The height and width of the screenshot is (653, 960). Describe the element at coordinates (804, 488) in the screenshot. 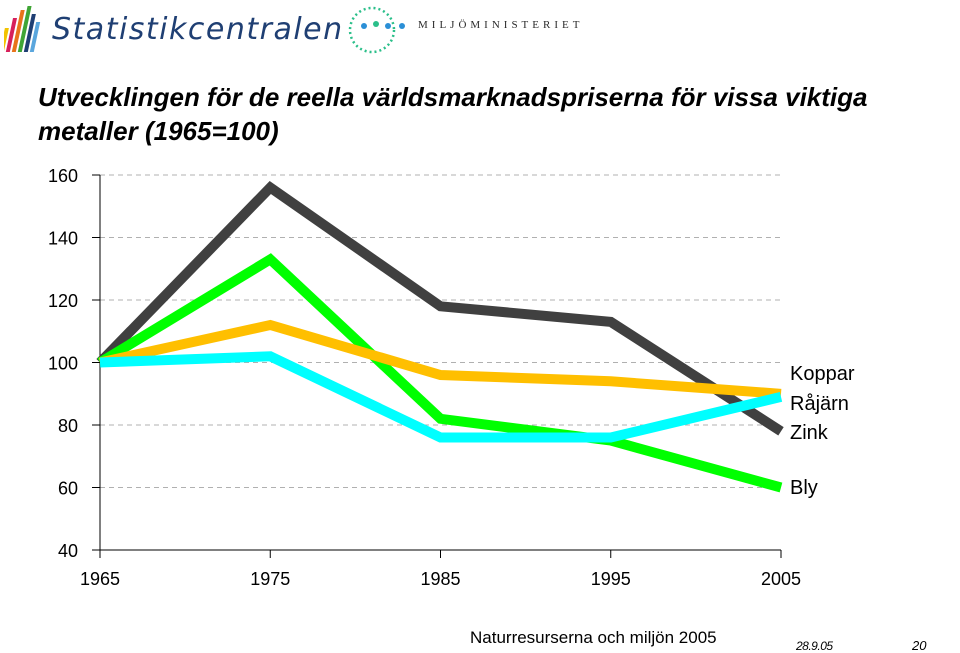

I see `legend-label-bly: Bly` at that location.